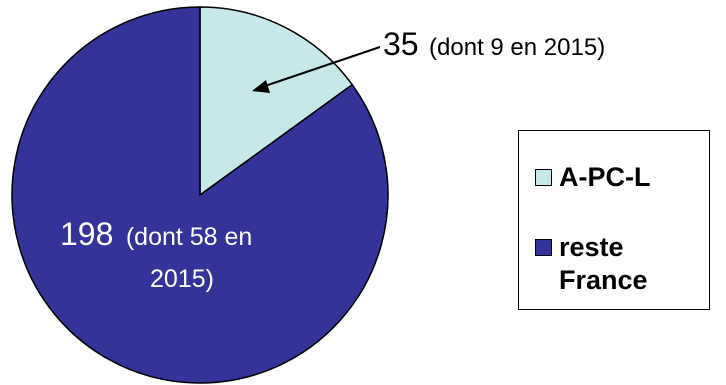 The height and width of the screenshot is (385, 726). What do you see at coordinates (321, 67) in the screenshot?
I see `a-pc-l-leader-line` at bounding box center [321, 67].